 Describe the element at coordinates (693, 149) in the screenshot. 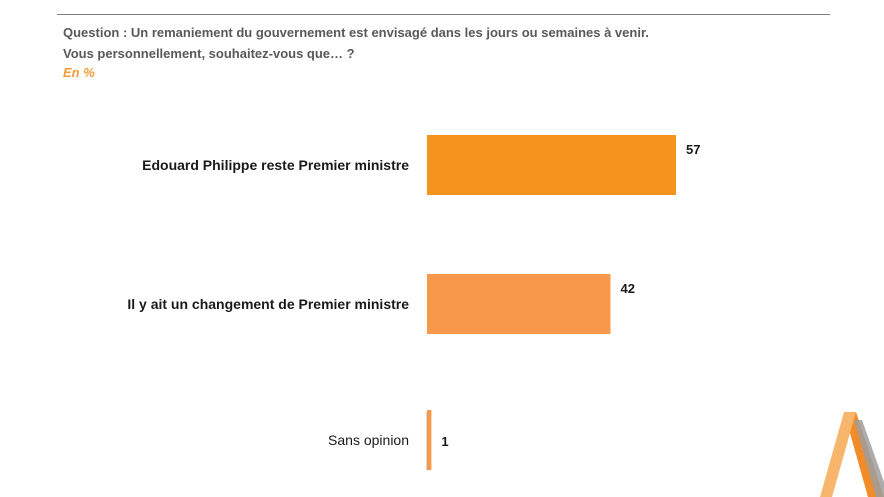

I see `value-label-1: 57` at that location.